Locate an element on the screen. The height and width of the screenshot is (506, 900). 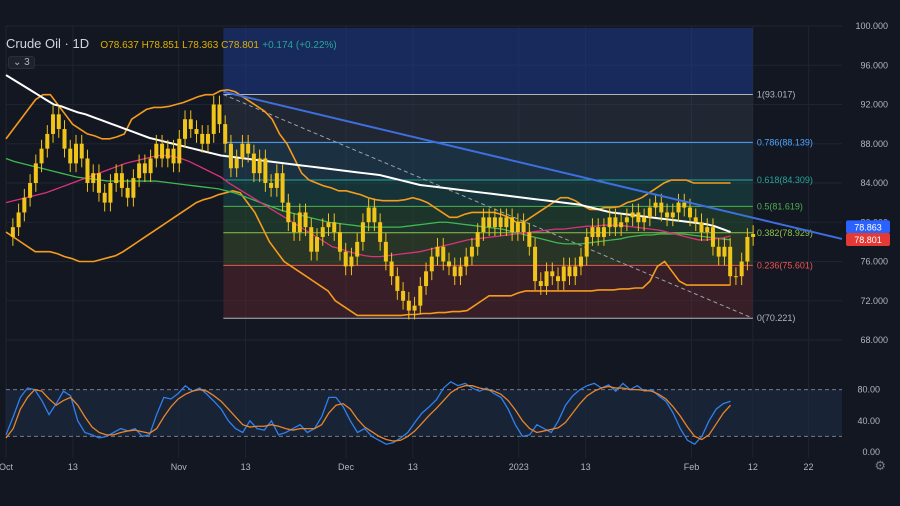
indicator-collapse-toggle: ⌄ 3 is located at coordinates (21, 62).